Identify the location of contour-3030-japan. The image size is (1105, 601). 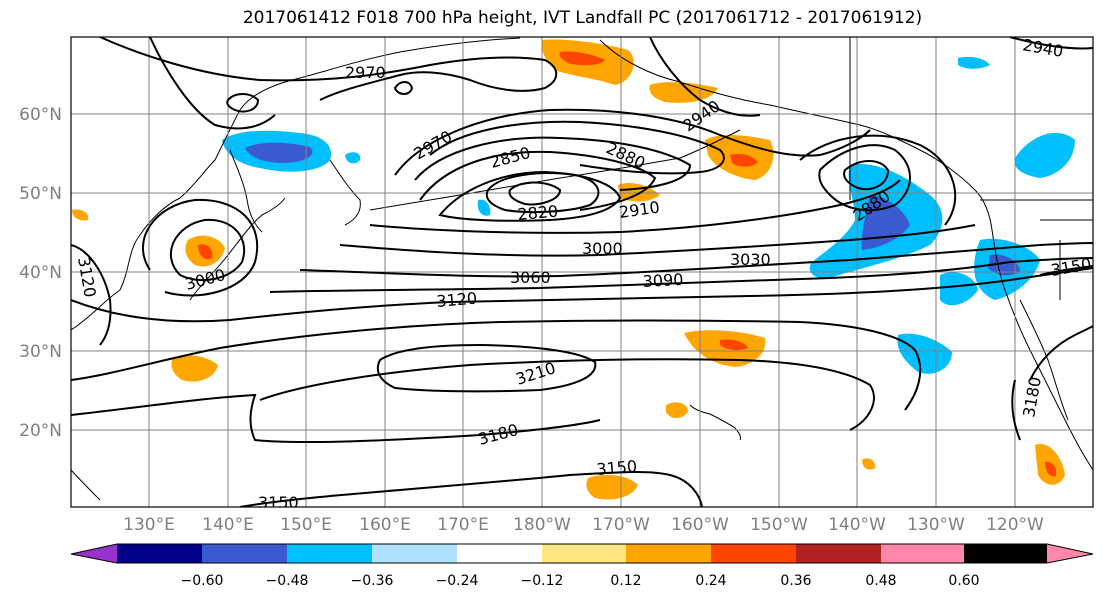
(200, 247).